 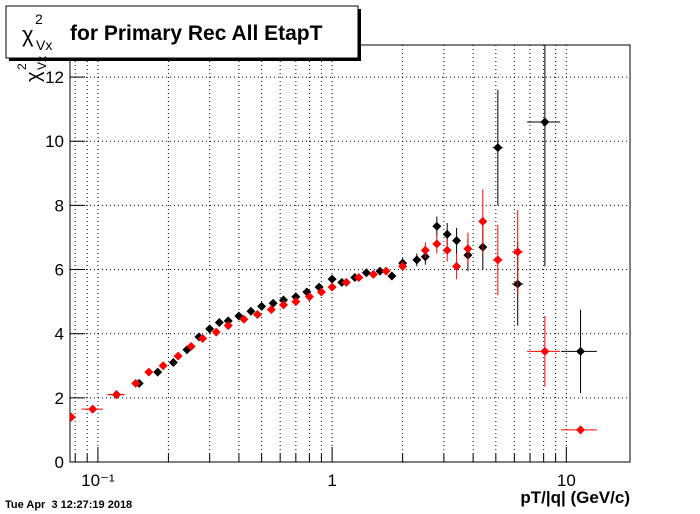 I want to click on y-tick-label: 8, so click(x=59, y=205).